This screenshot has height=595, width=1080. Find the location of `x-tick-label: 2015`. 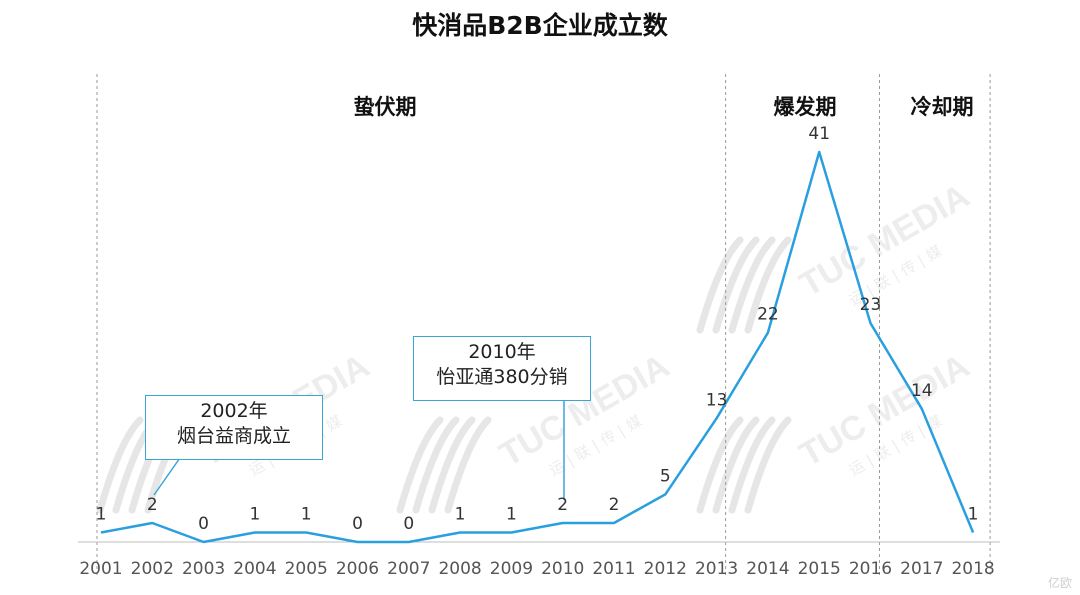

x-tick-label: 2015 is located at coordinates (819, 569).